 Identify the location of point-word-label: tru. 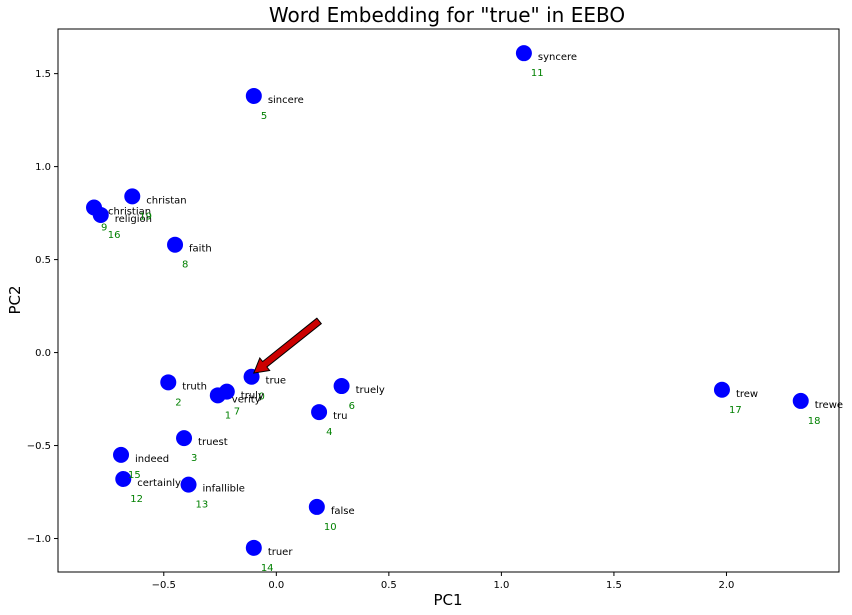
(340, 416).